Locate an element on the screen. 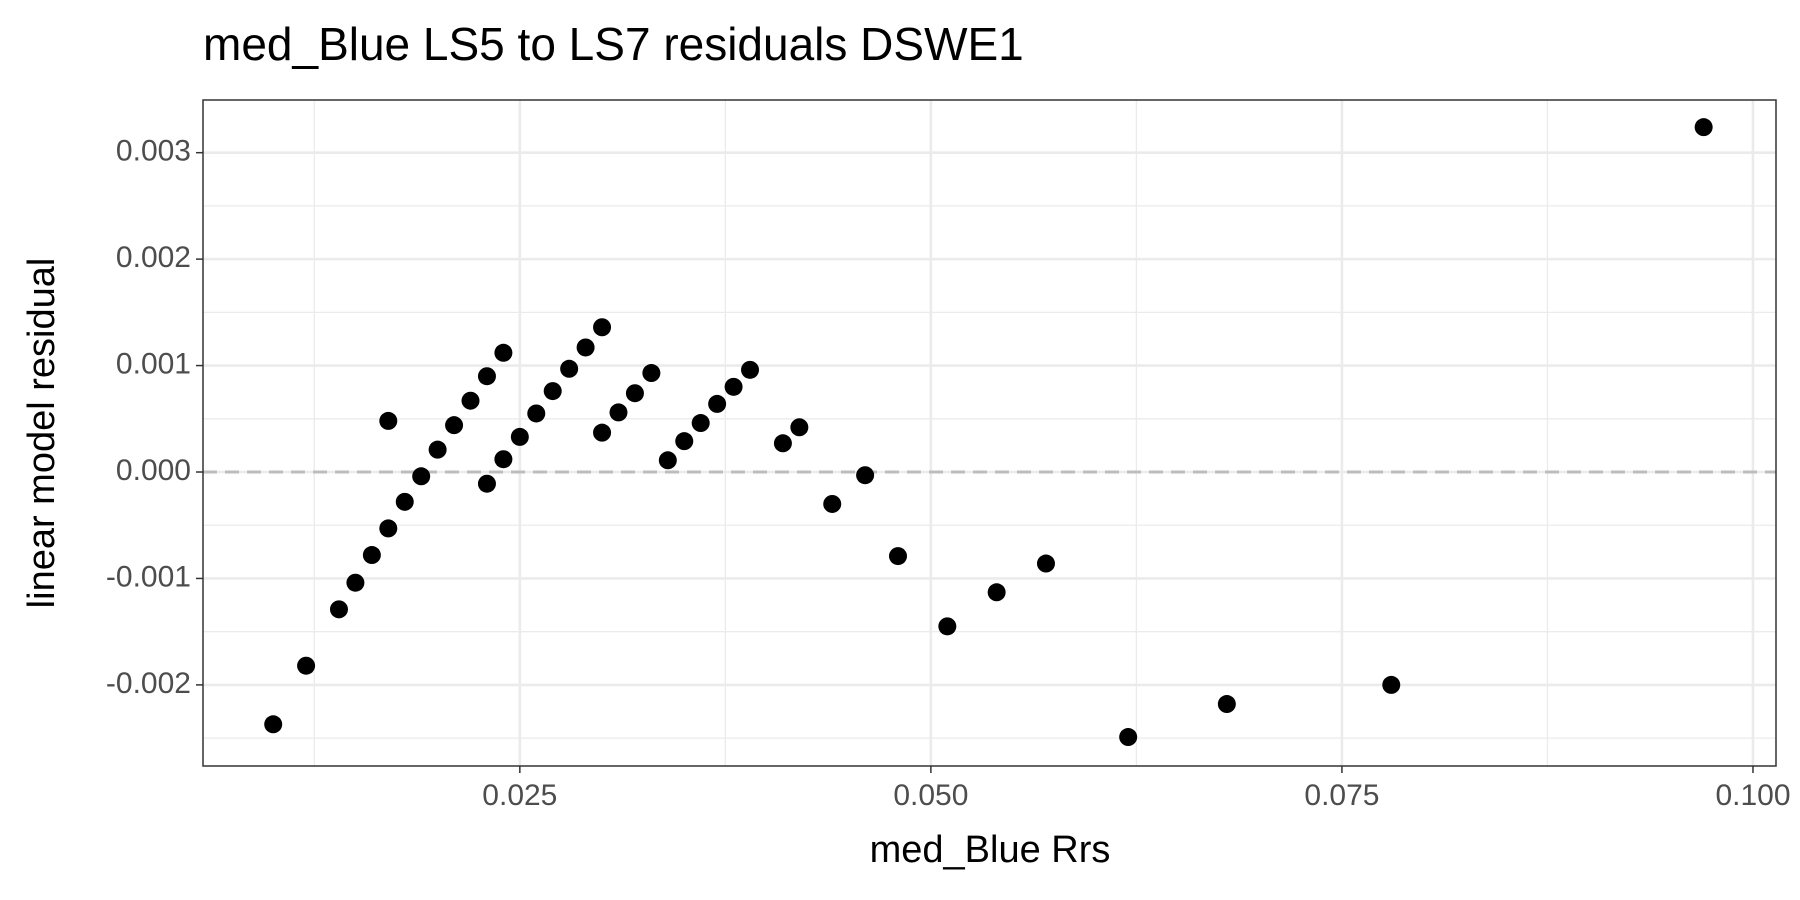  y-tick-label: -0.001 is located at coordinates (148, 576).